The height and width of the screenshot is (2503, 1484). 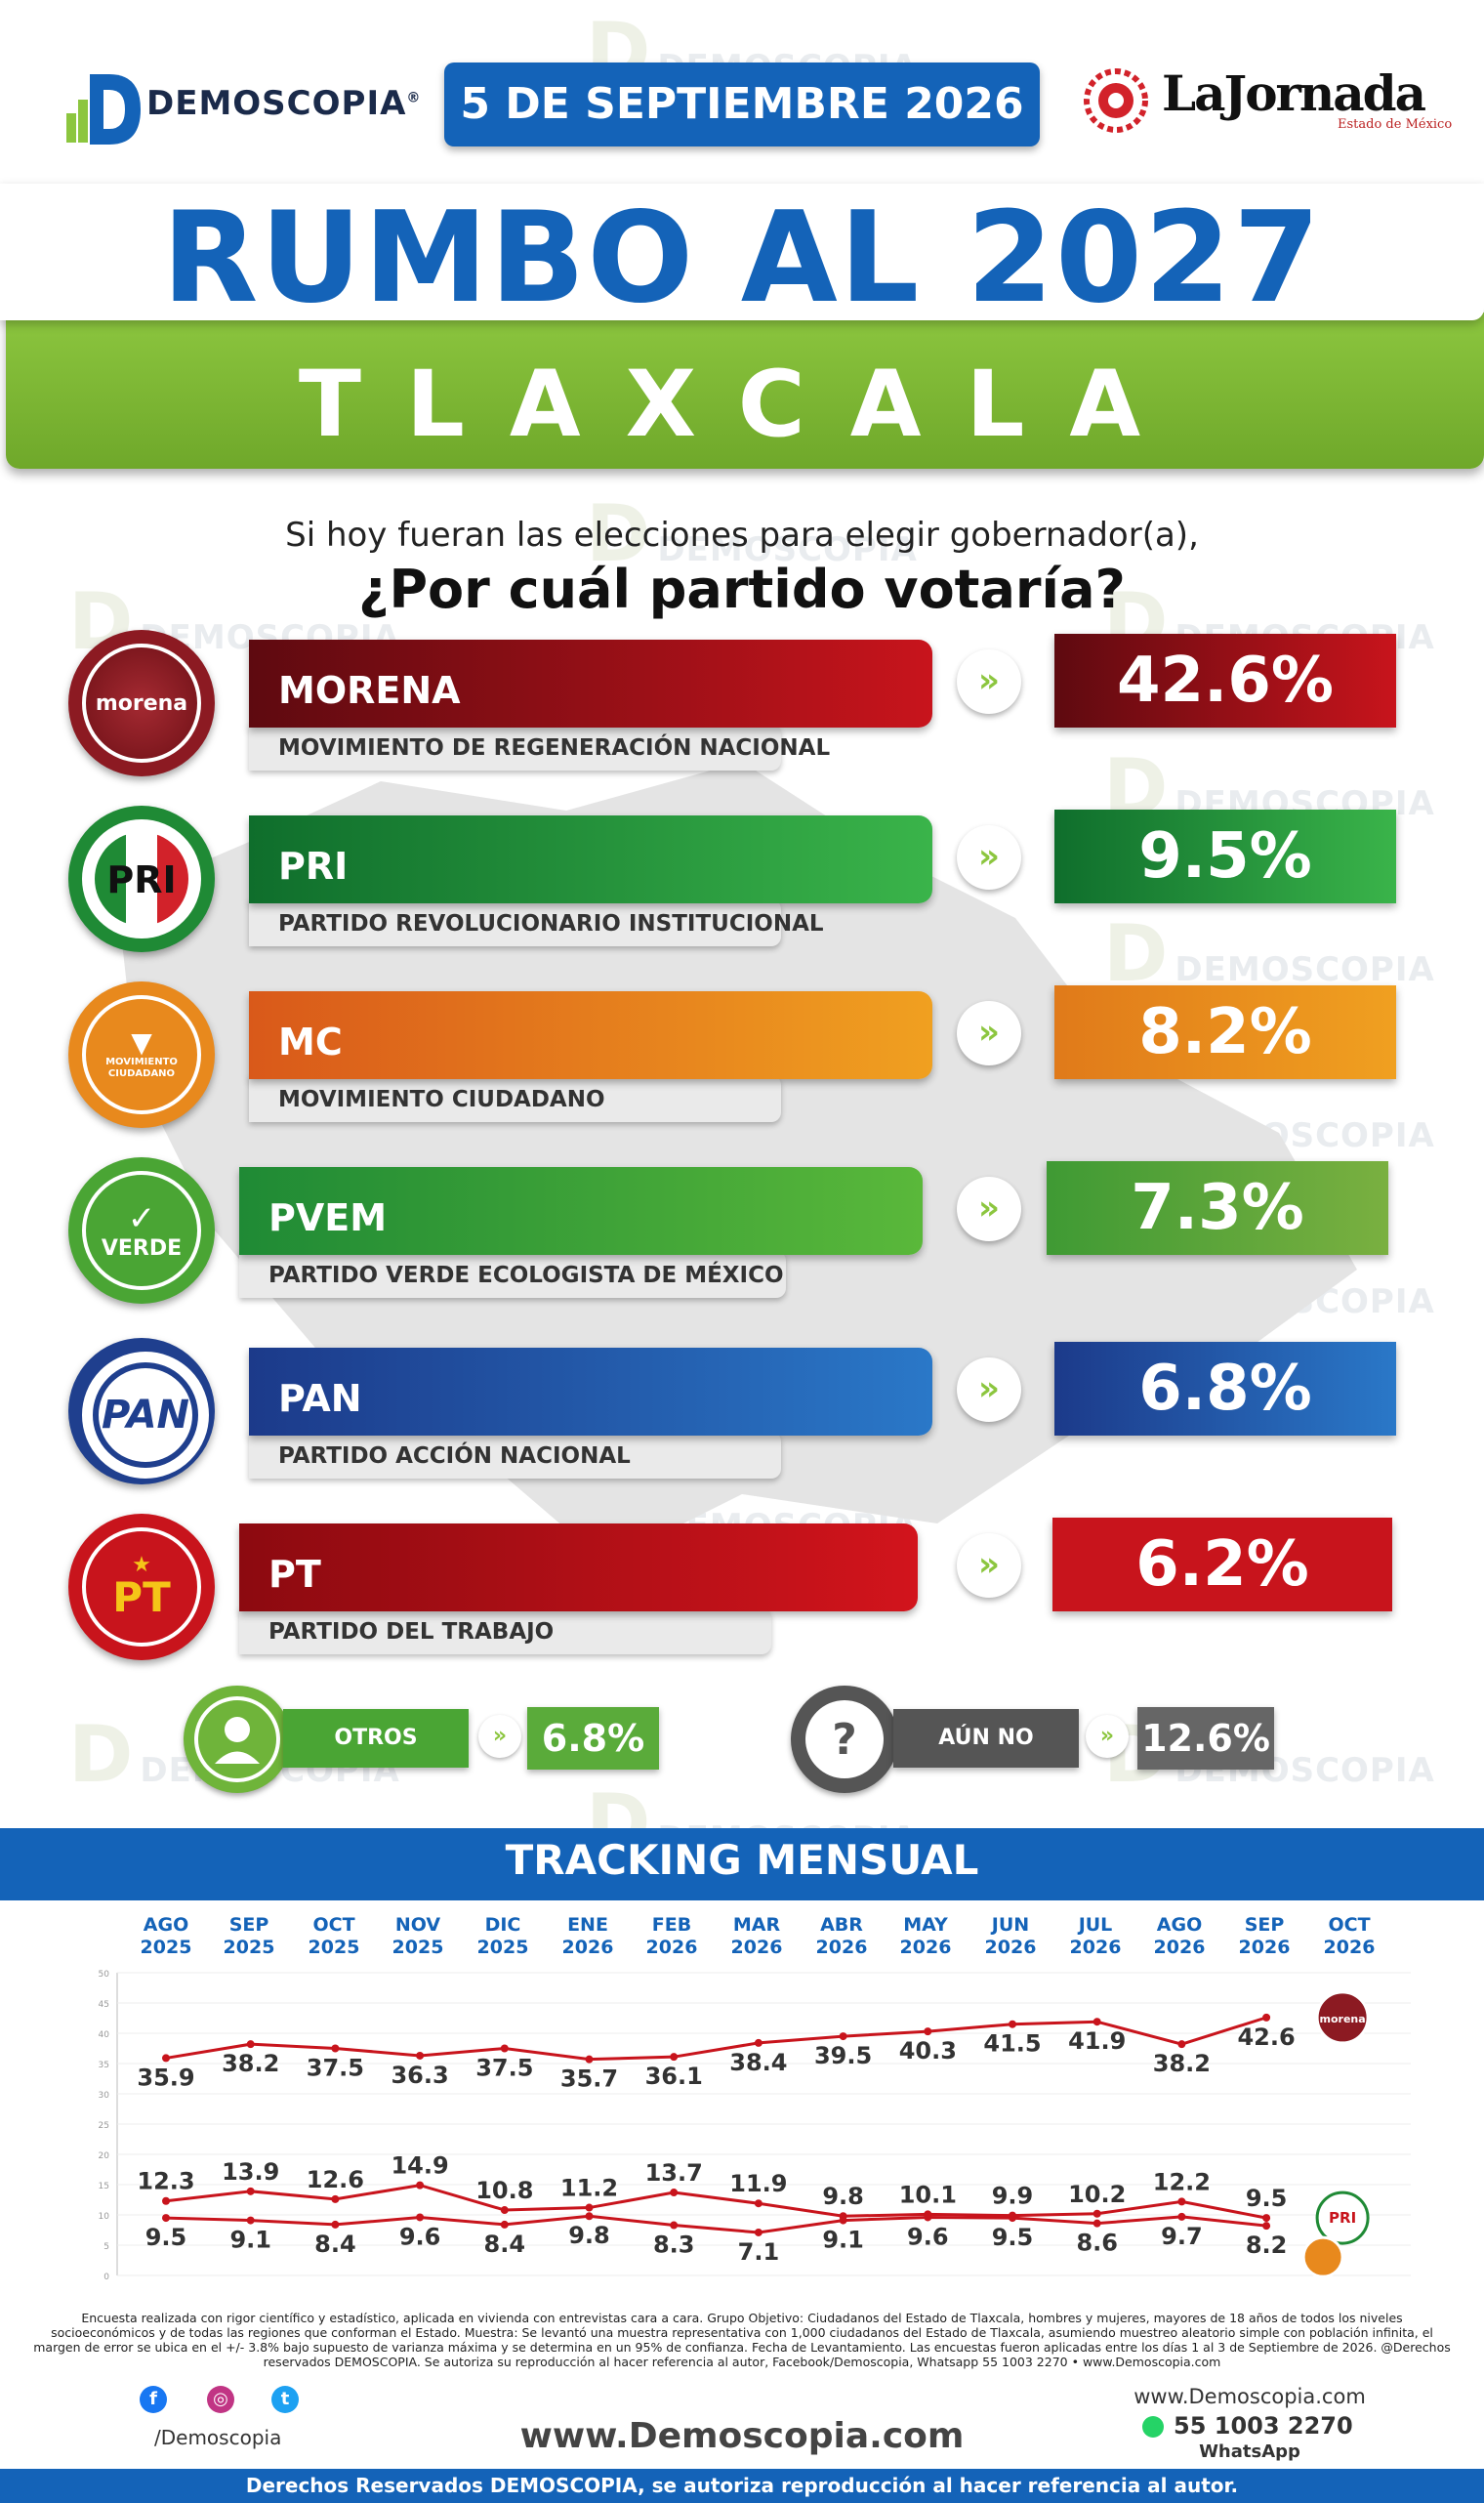 What do you see at coordinates (555, 748) in the screenshot?
I see `party-fullname: MOVIMIENTO DE REGENERACIÓN NACIONAL` at bounding box center [555, 748].